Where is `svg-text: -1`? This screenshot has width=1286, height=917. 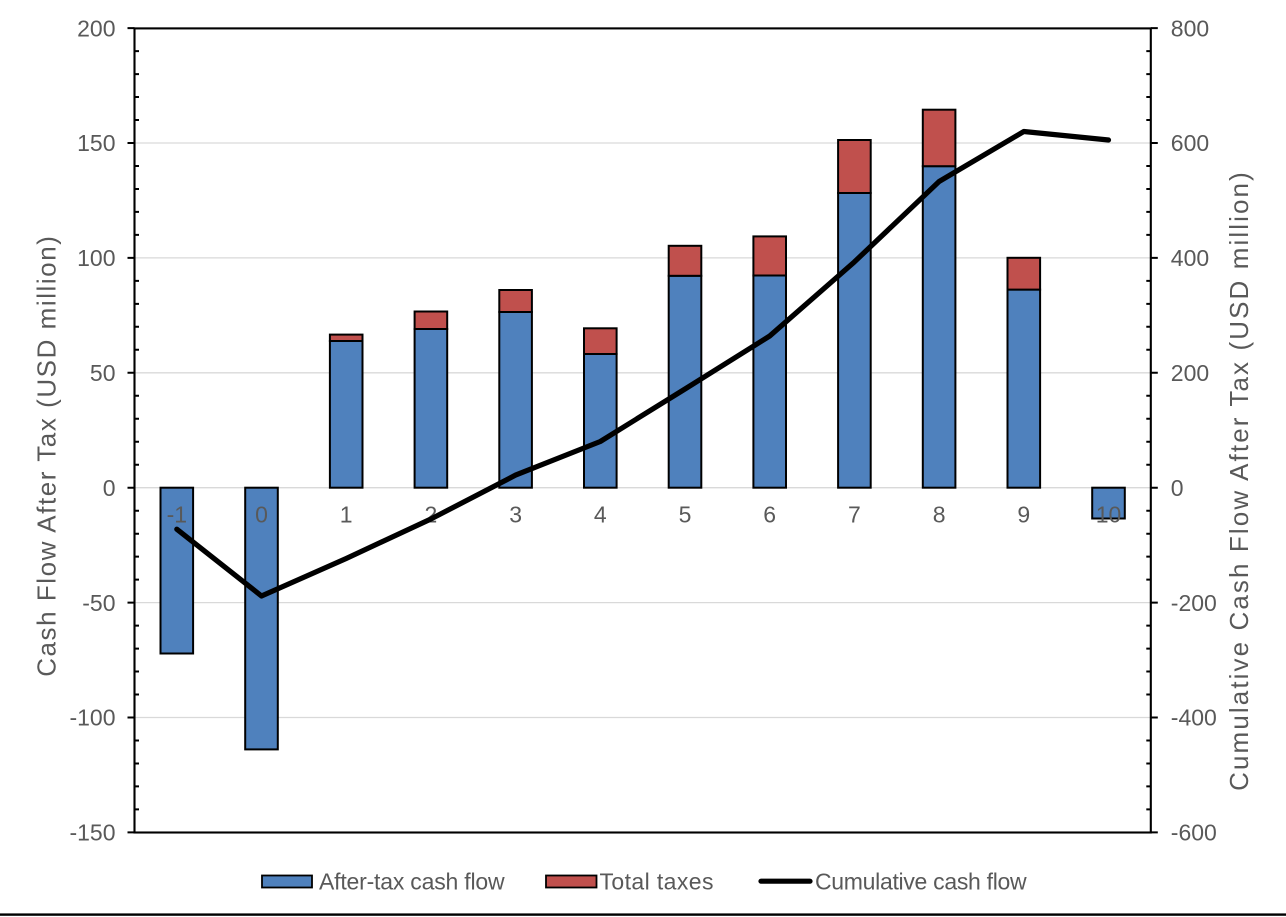 svg-text: -1 is located at coordinates (177, 515).